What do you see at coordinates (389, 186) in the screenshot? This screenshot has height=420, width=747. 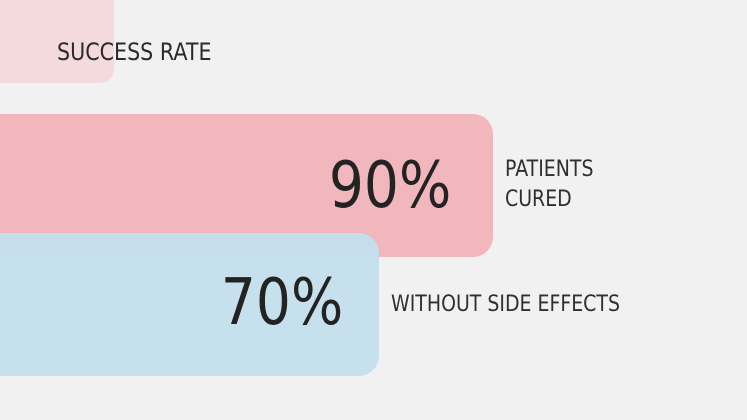 I see `bar-value-label-patients-cured: 90%` at bounding box center [389, 186].